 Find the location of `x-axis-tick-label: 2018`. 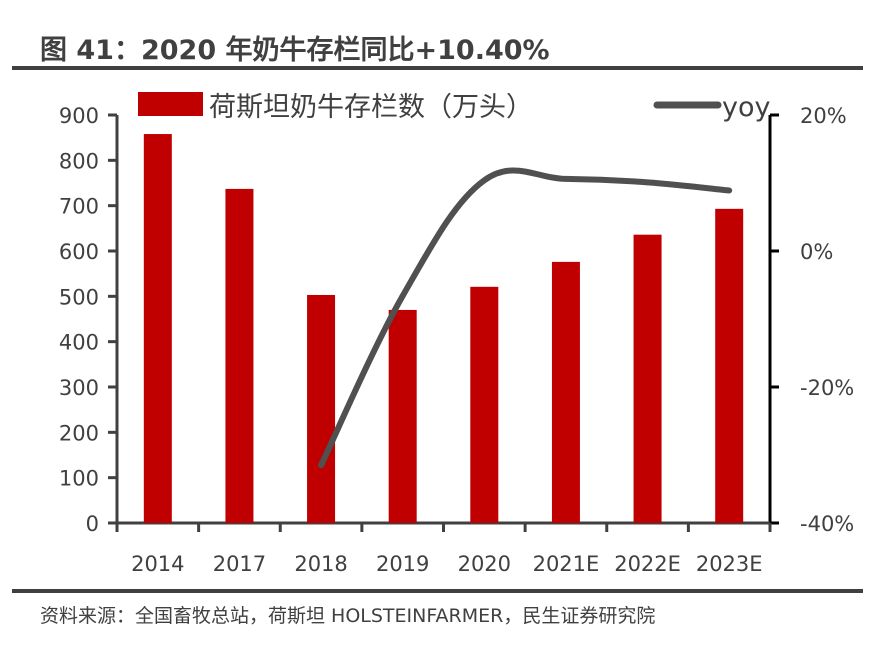

x-axis-tick-label: 2018 is located at coordinates (320, 564).